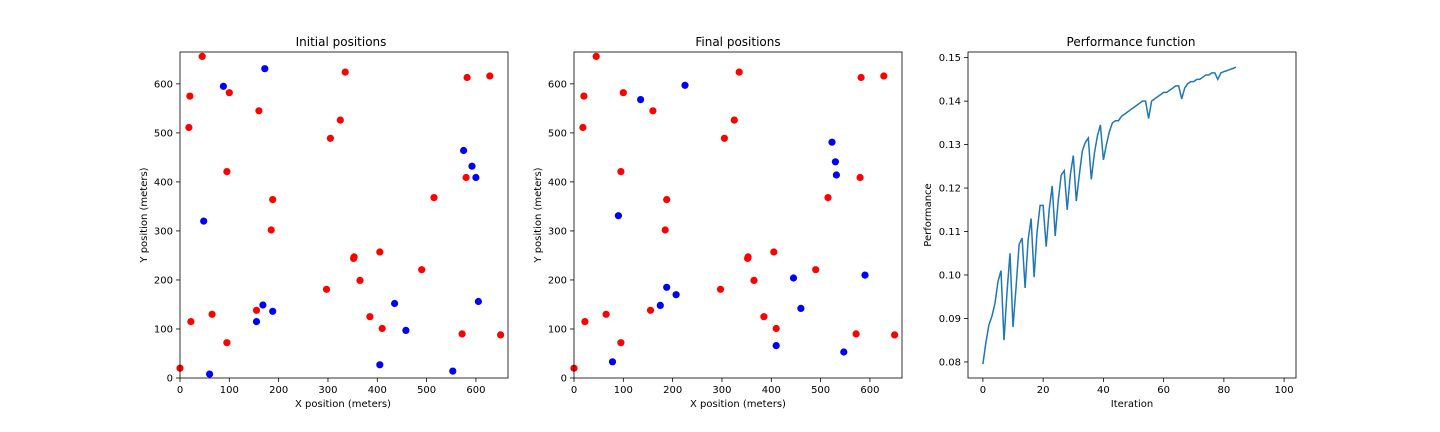  I want to click on y-tick-label: 0.15, so click(950, 58).